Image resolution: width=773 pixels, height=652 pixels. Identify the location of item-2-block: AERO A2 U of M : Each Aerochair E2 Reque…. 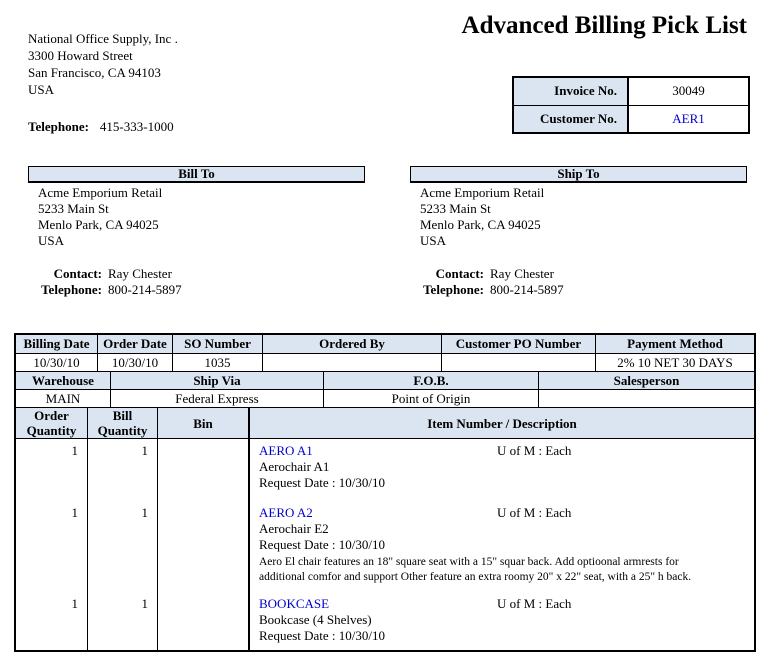
(504, 545).